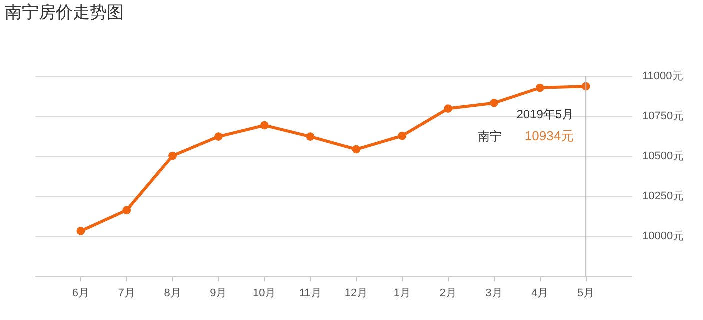  What do you see at coordinates (264, 294) in the screenshot?
I see `x-tick-label: 10月` at bounding box center [264, 294].